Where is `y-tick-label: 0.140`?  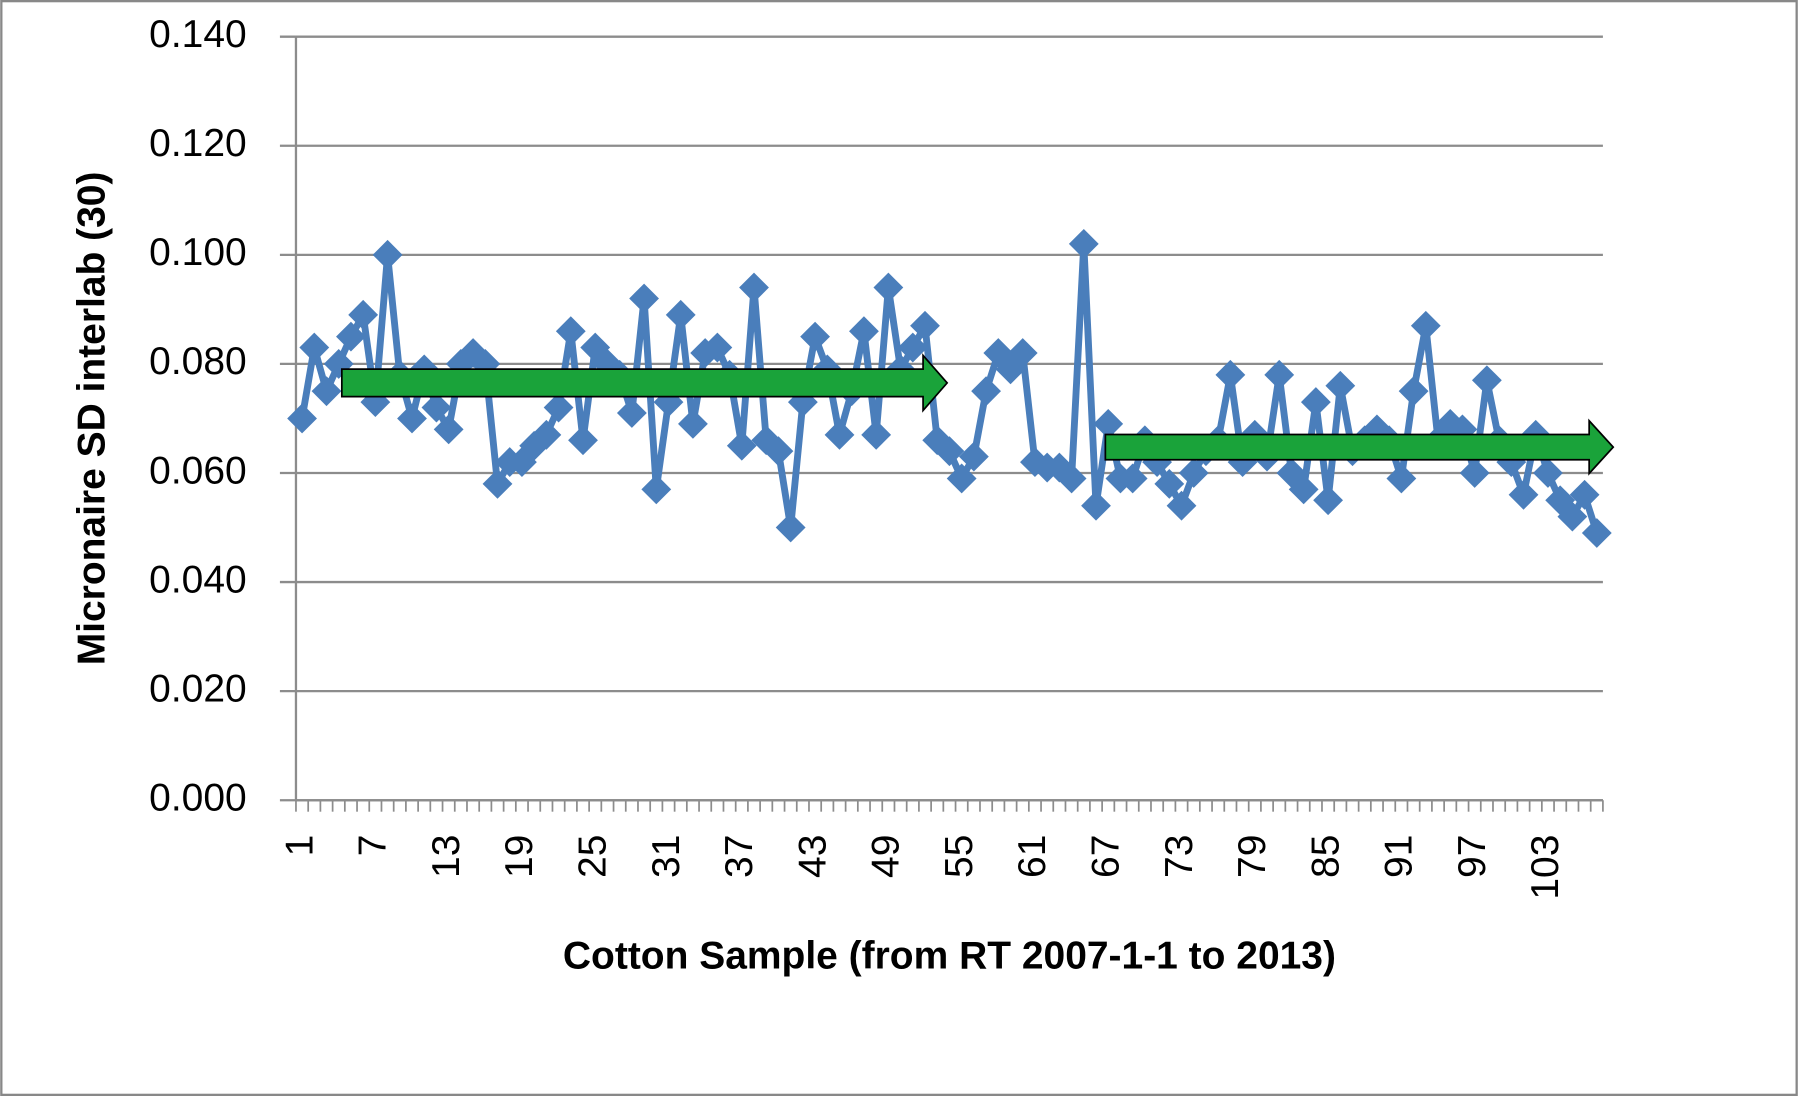 y-tick-label: 0.140 is located at coordinates (198, 34).